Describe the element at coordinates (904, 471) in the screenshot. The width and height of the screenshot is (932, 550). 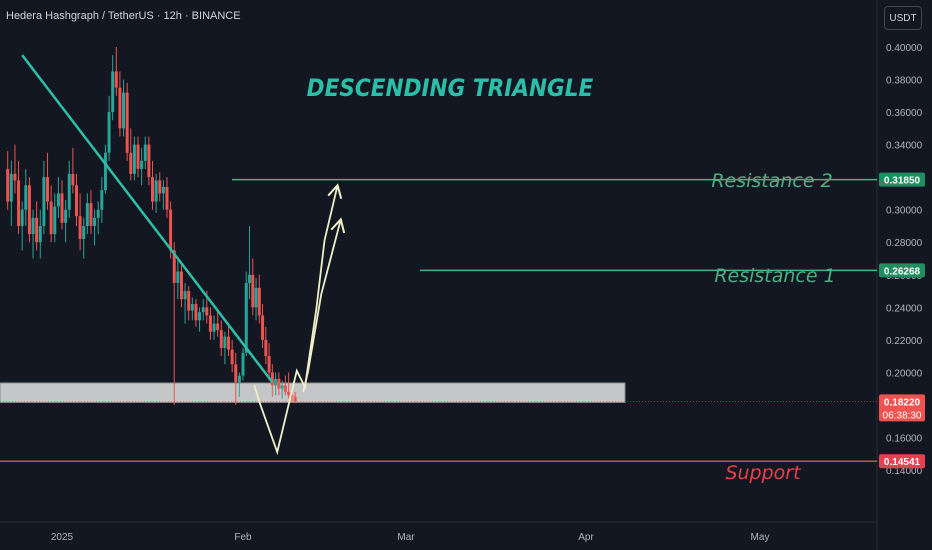
I see `y-tick-label: 0.14000` at that location.